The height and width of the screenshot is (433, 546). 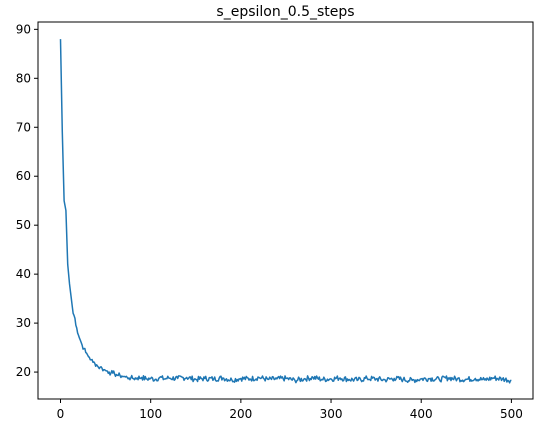 I want to click on y-tick-label: 60, so click(x=23, y=176).